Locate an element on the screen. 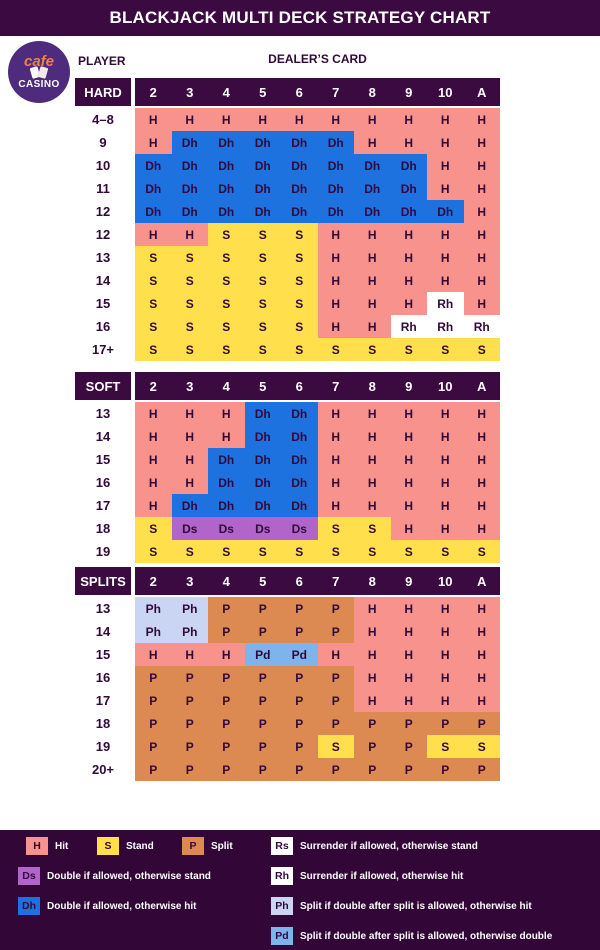  page-title: BLACKJACK MULTI DECK STRATEGY CHART is located at coordinates (300, 17).